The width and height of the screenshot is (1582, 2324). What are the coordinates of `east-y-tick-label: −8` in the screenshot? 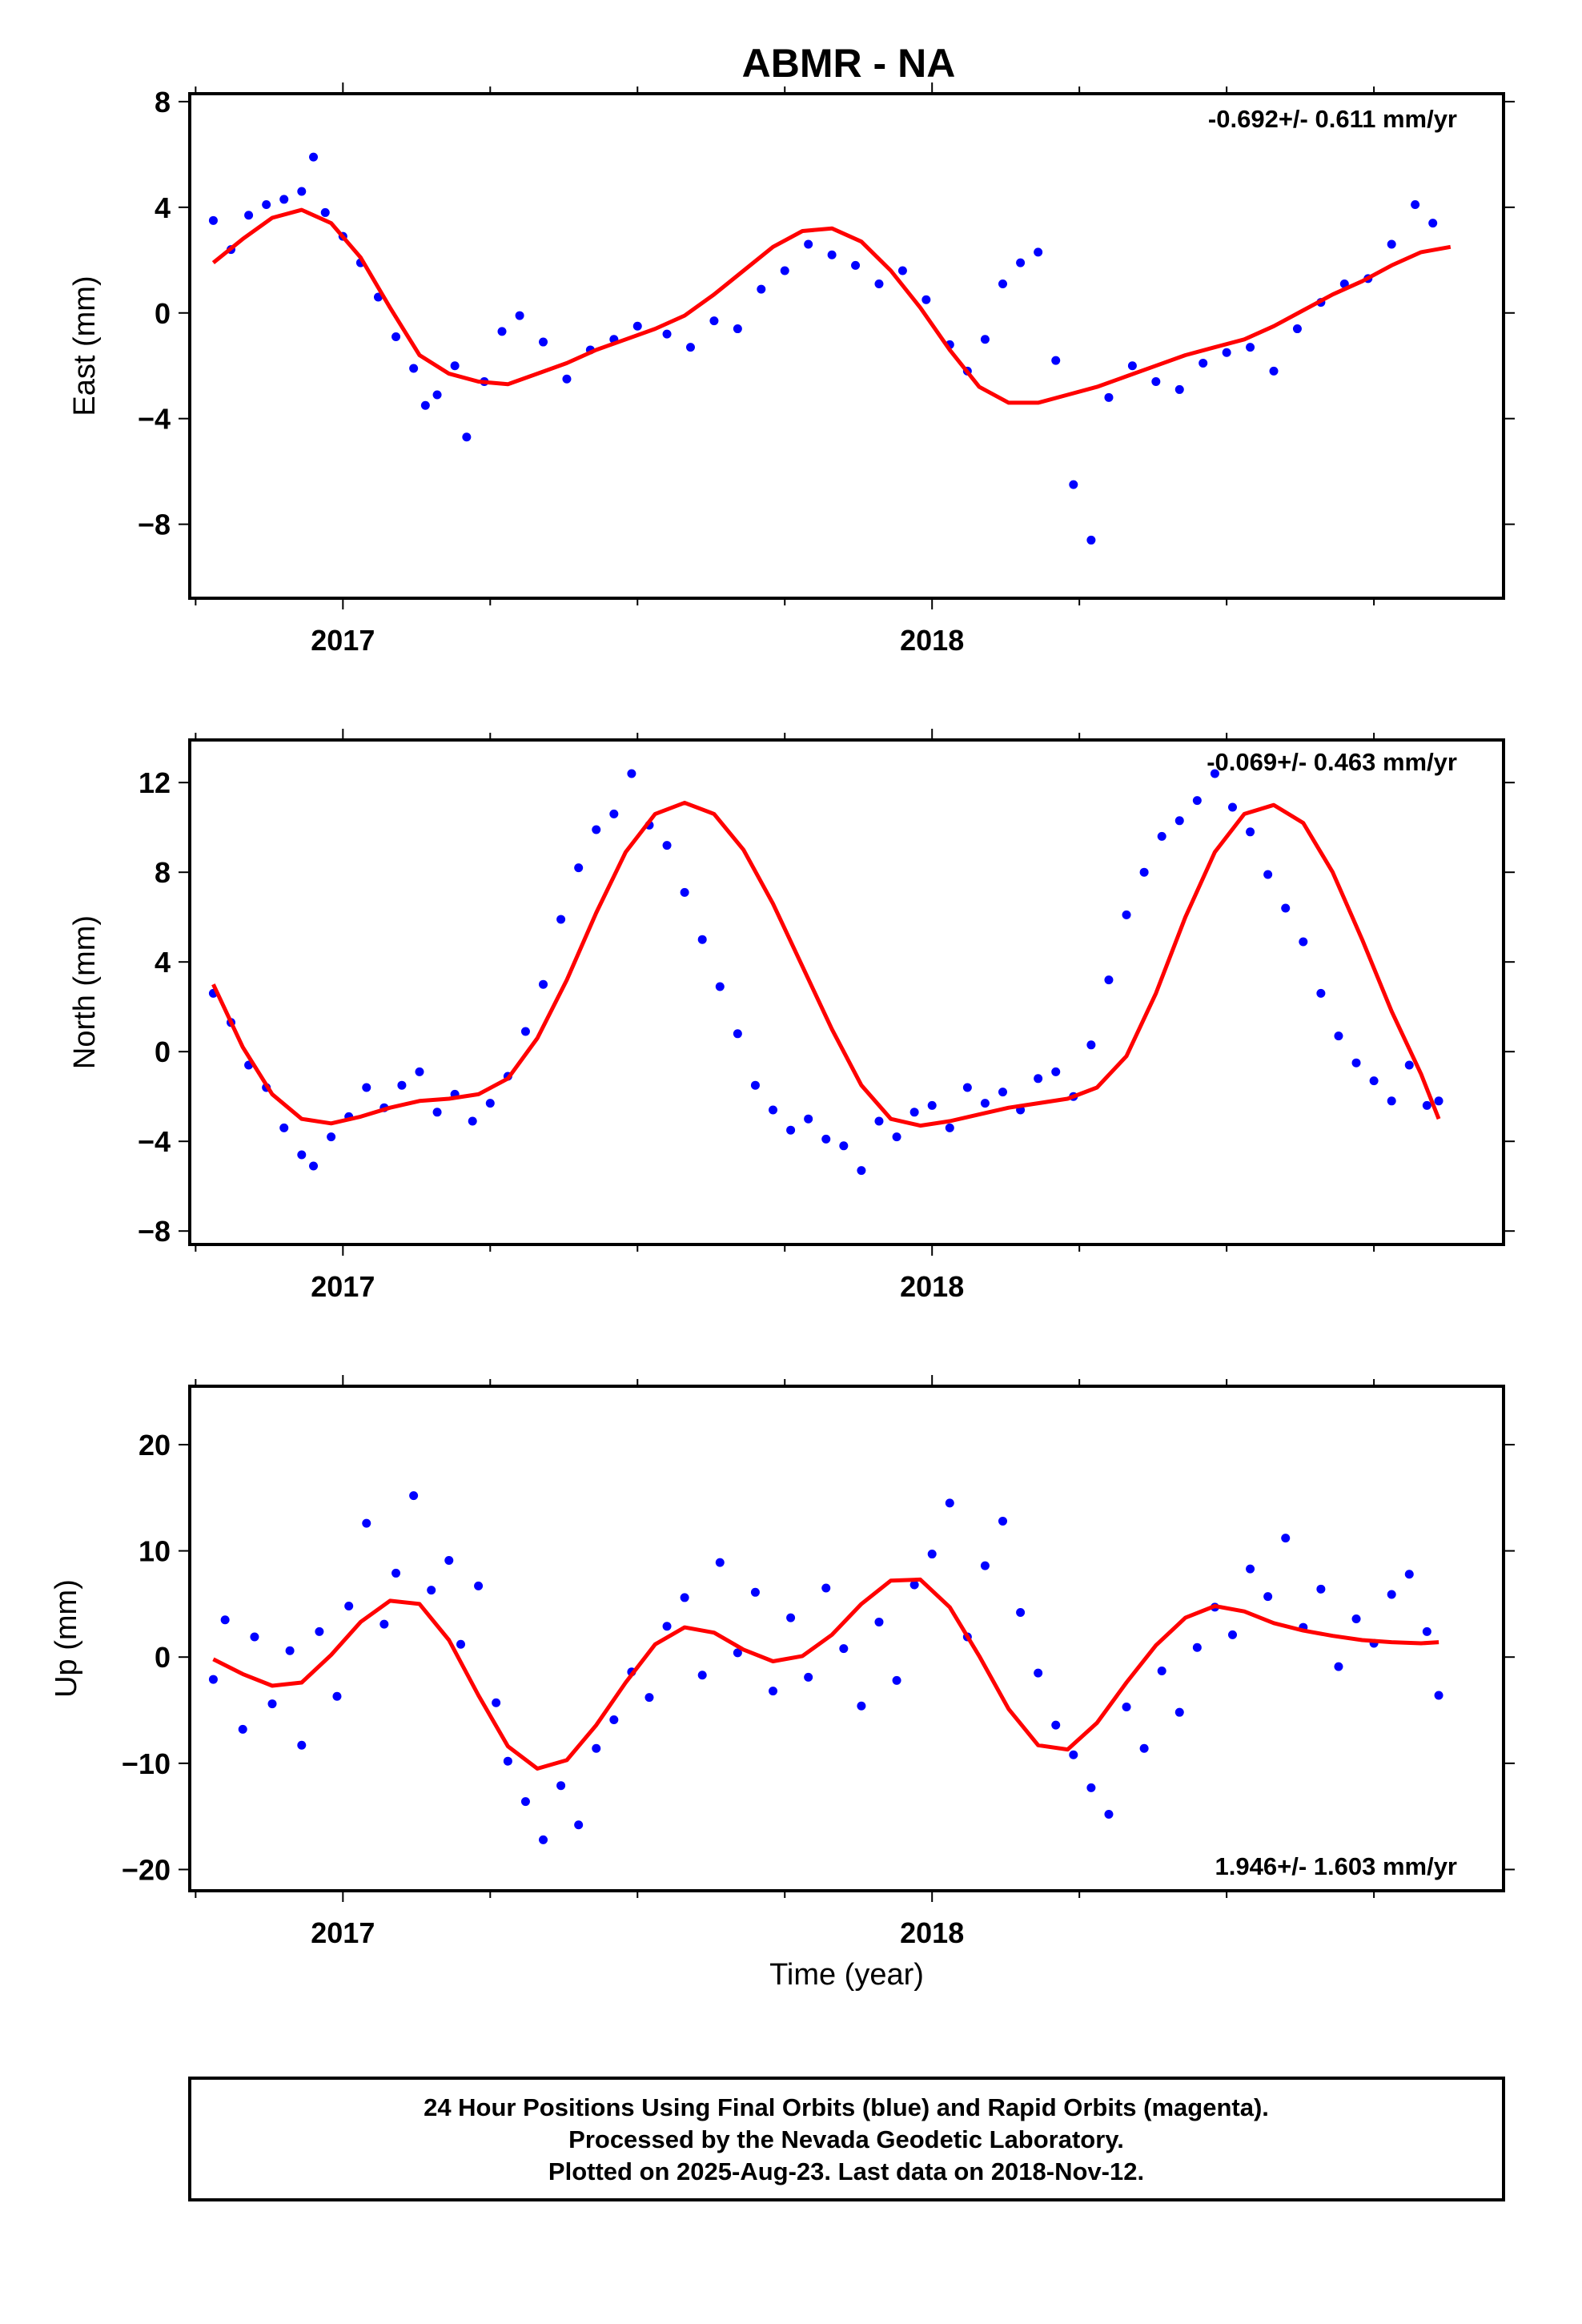 It's located at (154, 525).